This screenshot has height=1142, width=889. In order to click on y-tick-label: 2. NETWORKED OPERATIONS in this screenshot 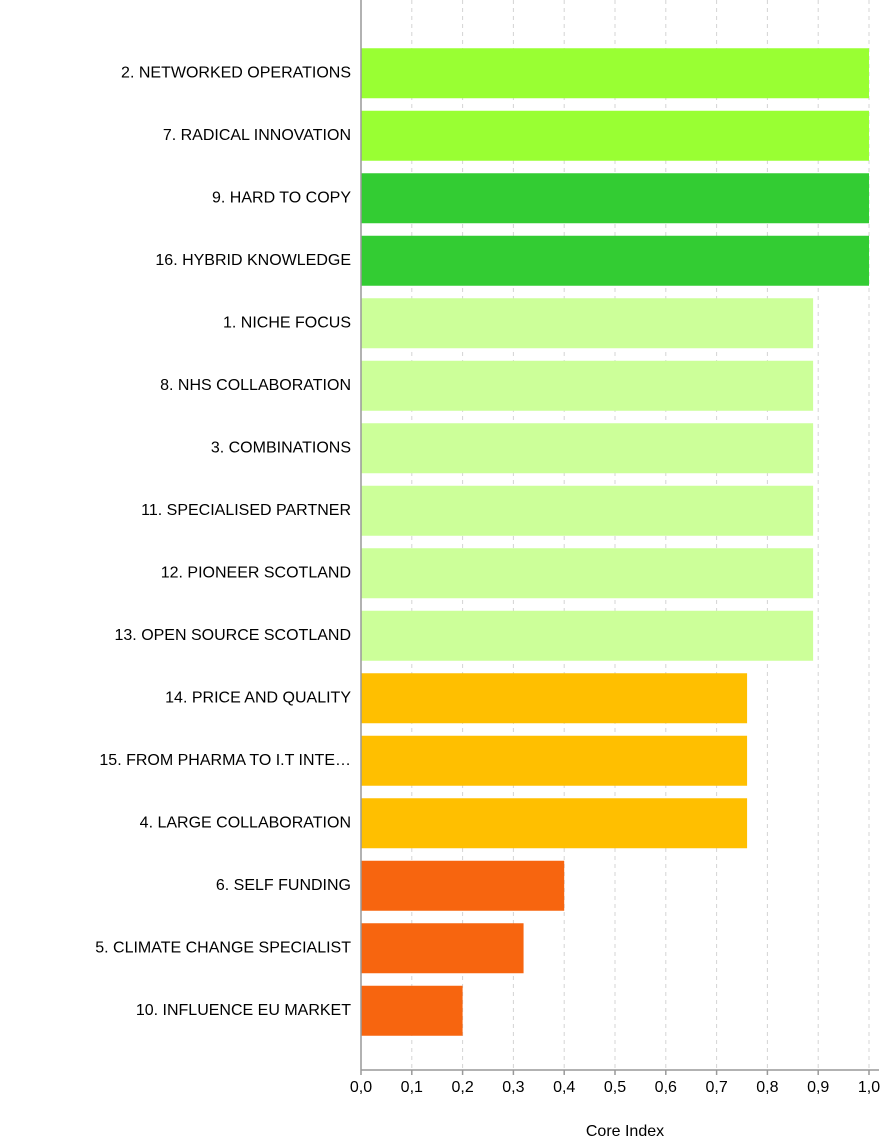, I will do `click(236, 72)`.